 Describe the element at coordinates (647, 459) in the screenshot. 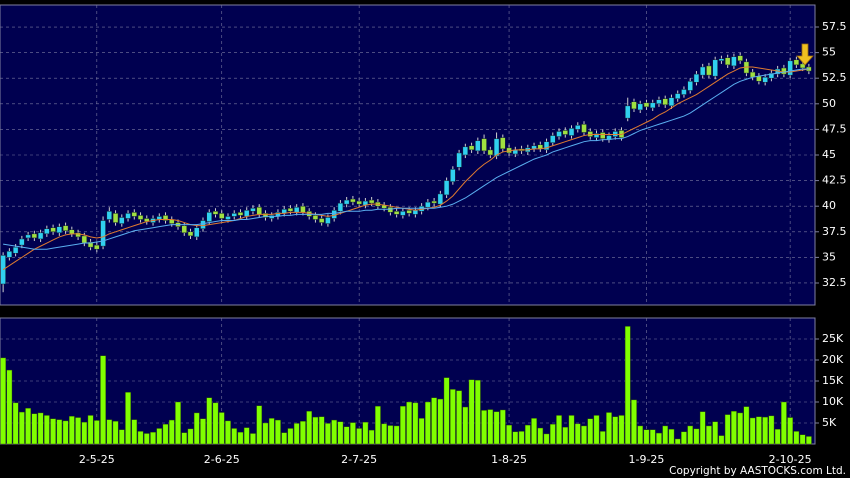

I see `x-tick-label: 1-9-25` at that location.